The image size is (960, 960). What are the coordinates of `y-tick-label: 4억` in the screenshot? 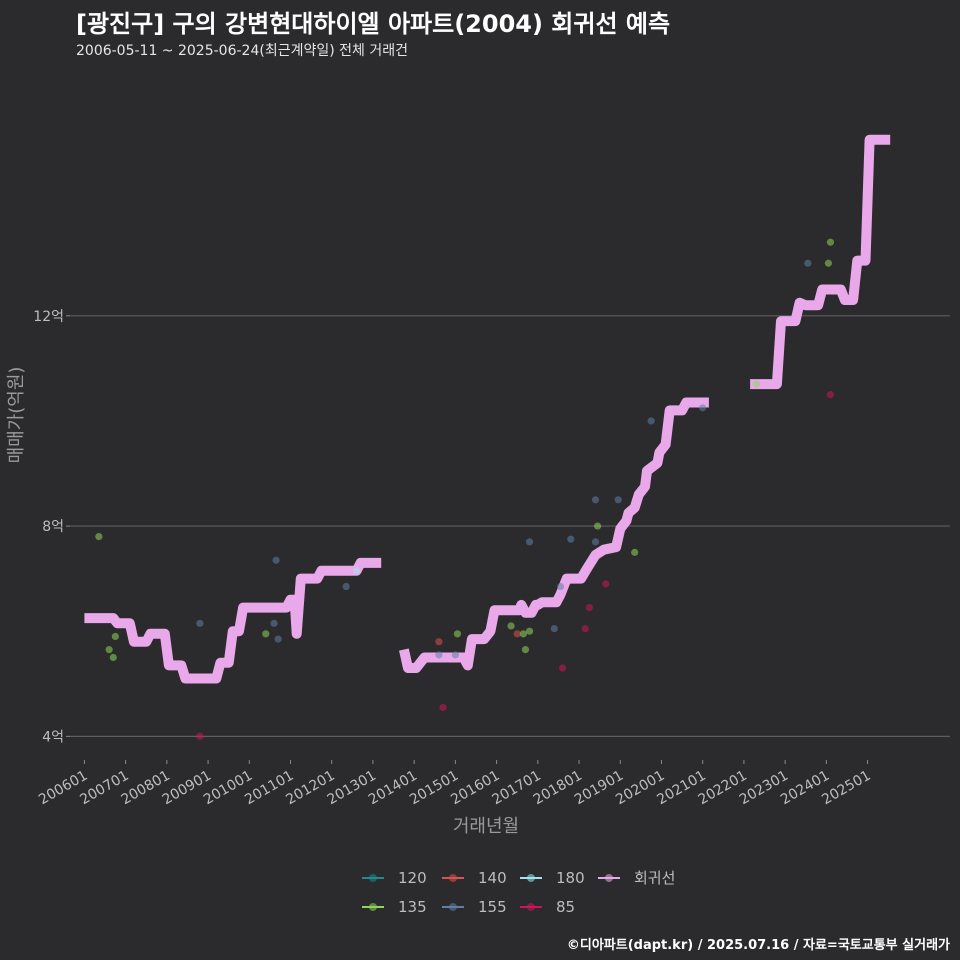 It's located at (53, 737).